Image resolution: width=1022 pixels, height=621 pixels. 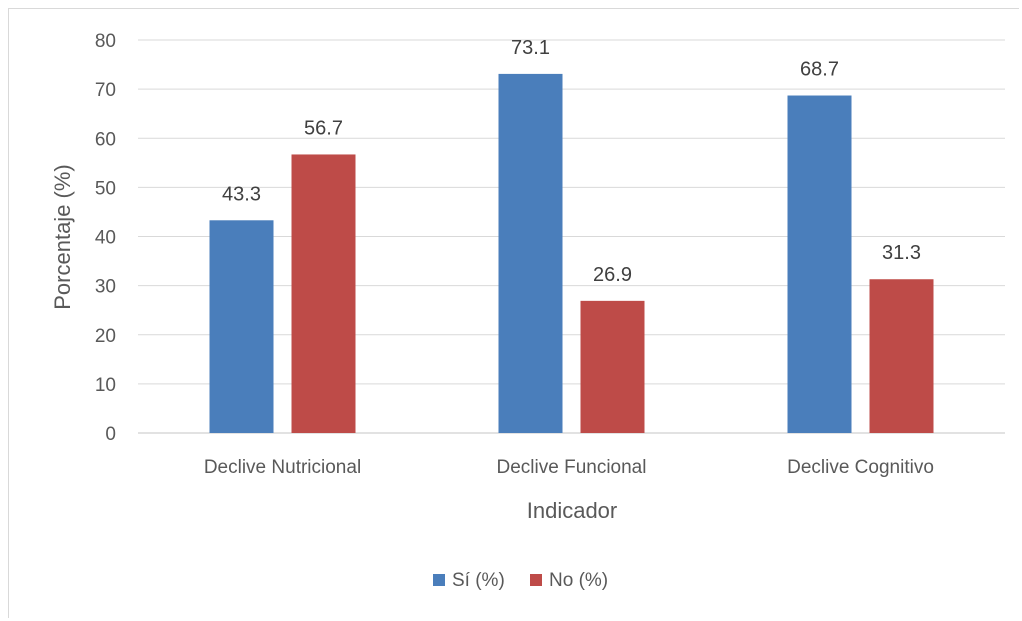 I want to click on y-axis-ticks: 0 10 20 30 40 50 60 70 80, so click(x=105, y=238).